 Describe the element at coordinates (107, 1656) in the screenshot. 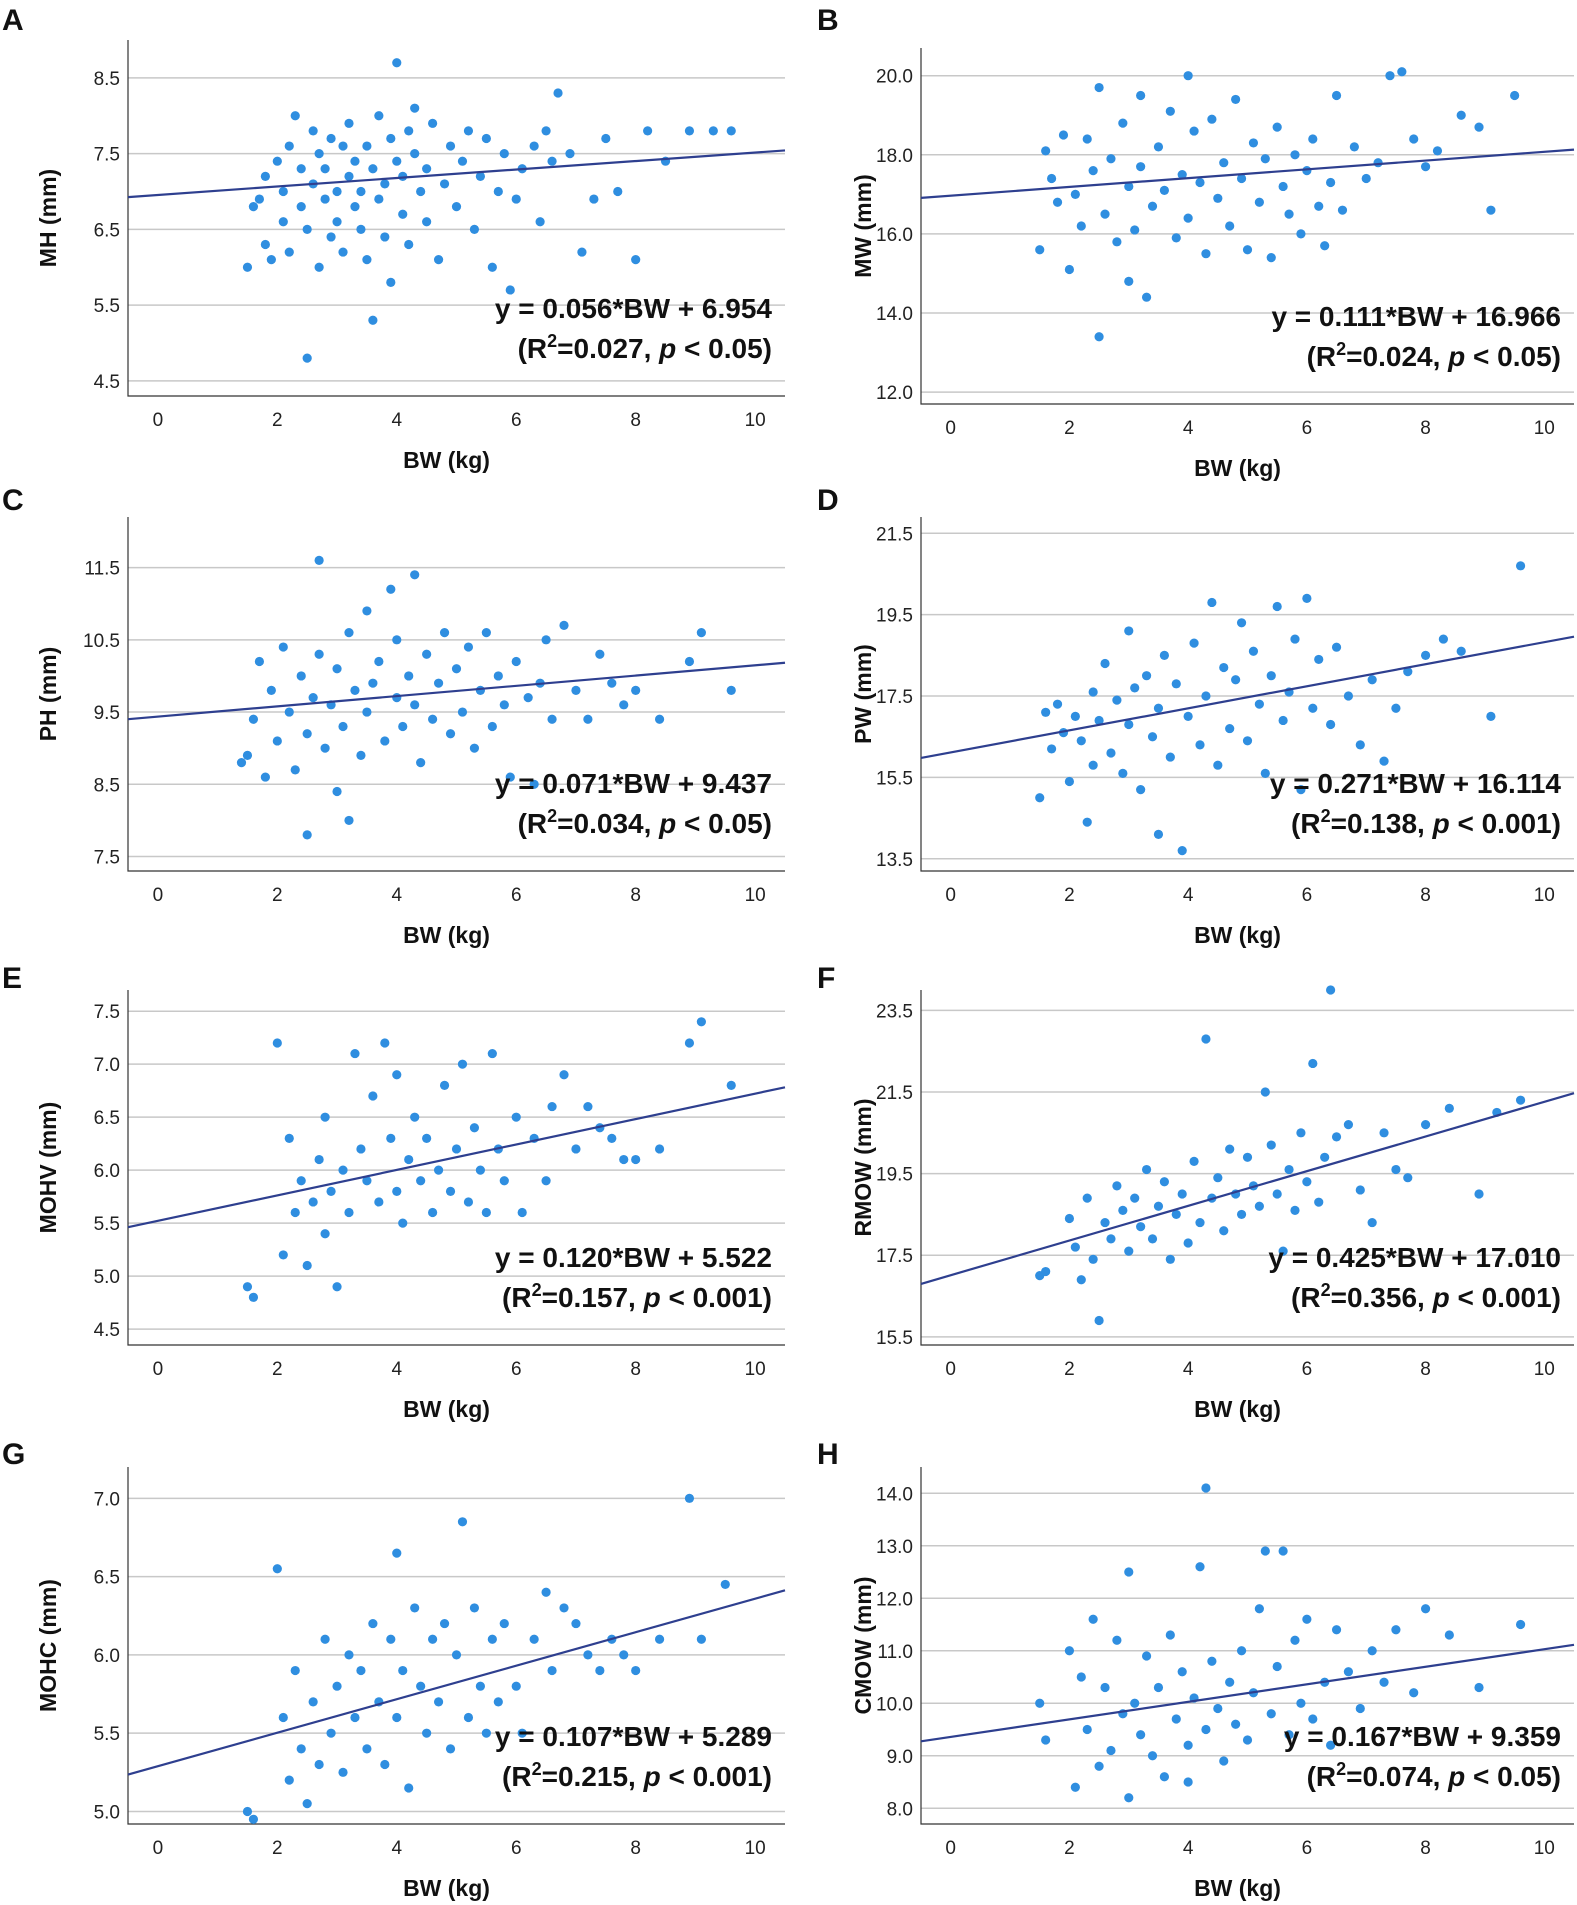

I see `y-tick-label: 6.0` at that location.